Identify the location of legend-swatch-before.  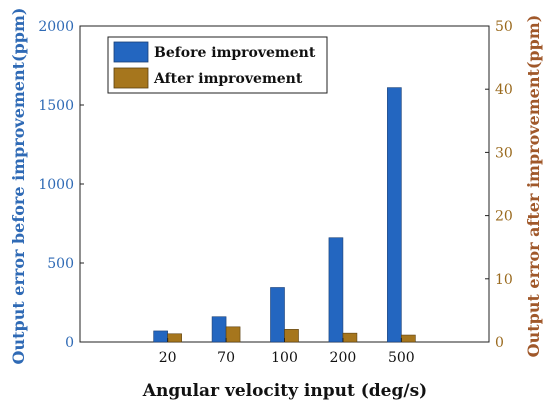
(131, 52).